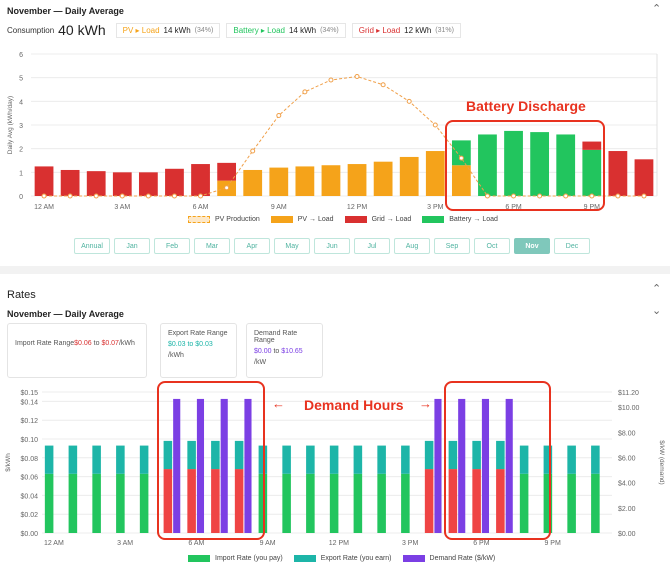 This screenshot has height=569, width=670. Describe the element at coordinates (572, 246) in the screenshot. I see `month-button-dec: Dec` at that location.